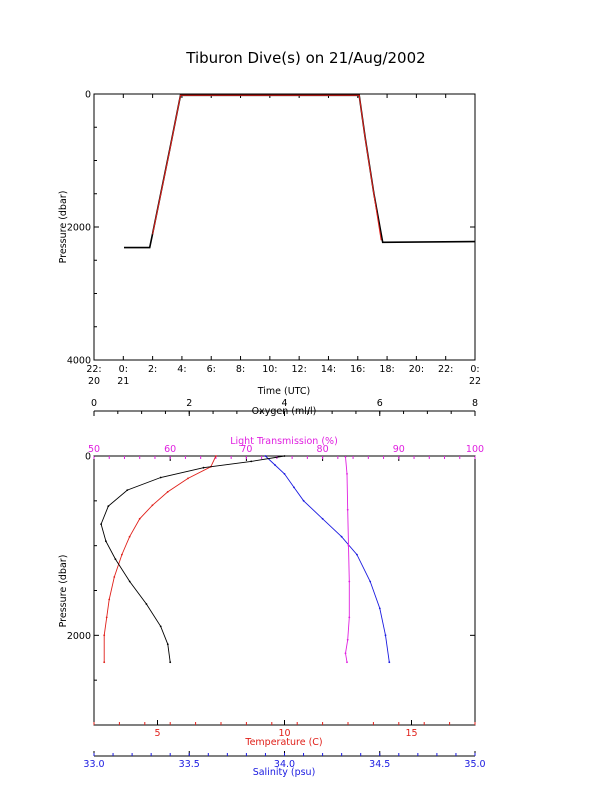 Image resolution: width=612 pixels, height=785 pixels. I want to click on plot1-x-tick-label: 18:, so click(386, 369).